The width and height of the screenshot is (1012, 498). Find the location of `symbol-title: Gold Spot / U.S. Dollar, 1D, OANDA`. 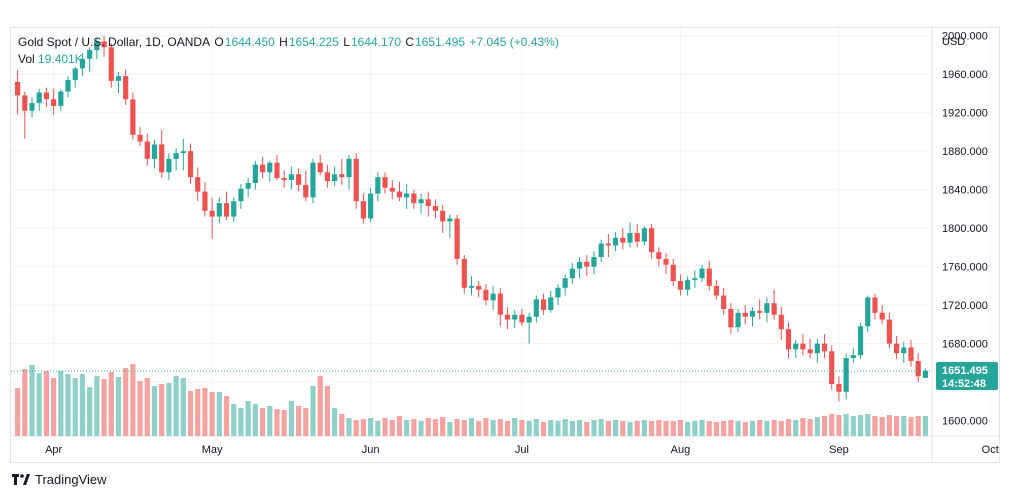

symbol-title: Gold Spot / U.S. Dollar, 1D, OANDA is located at coordinates (114, 42).